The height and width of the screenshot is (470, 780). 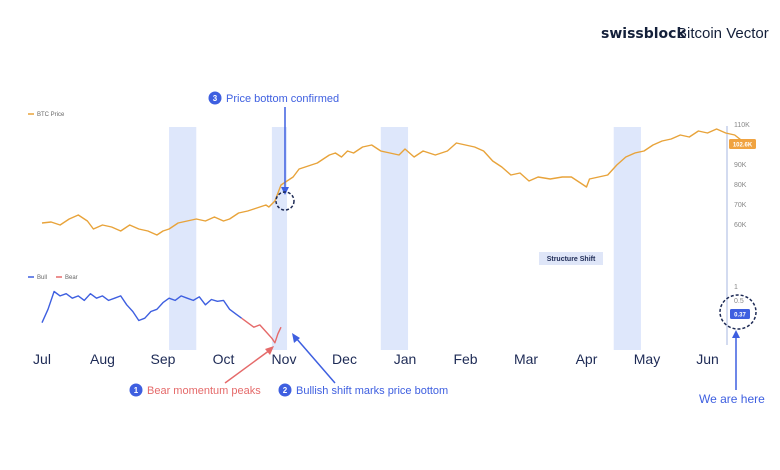 What do you see at coordinates (269, 350) in the screenshot?
I see `annotation-1-arrowhead` at bounding box center [269, 350].